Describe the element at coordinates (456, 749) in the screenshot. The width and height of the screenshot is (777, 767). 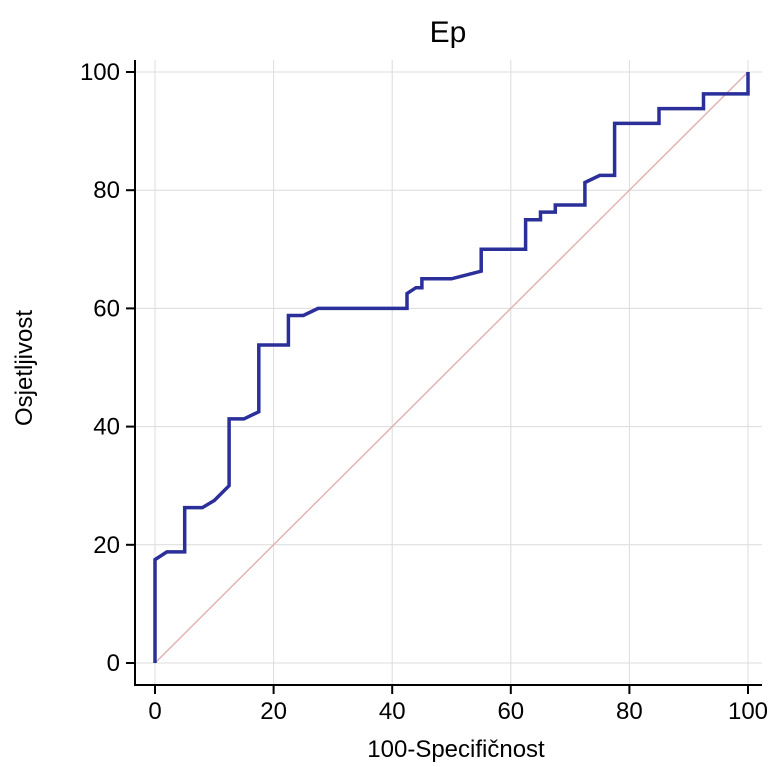
I see `x-axis-label: 100-Specifičnost` at that location.